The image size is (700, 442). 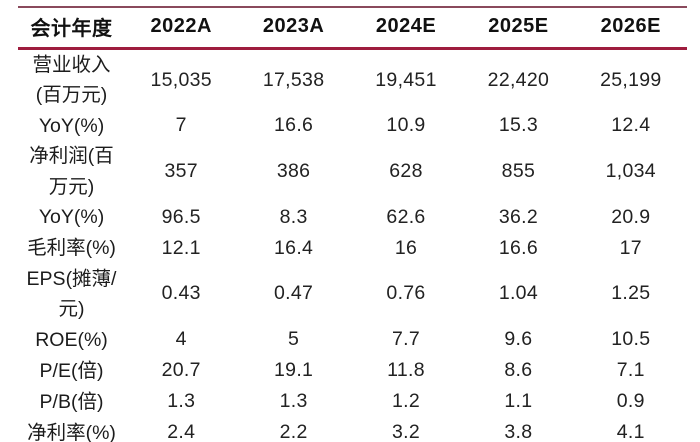 What do you see at coordinates (181, 171) in the screenshot?
I see `cell-value: 357` at bounding box center [181, 171].